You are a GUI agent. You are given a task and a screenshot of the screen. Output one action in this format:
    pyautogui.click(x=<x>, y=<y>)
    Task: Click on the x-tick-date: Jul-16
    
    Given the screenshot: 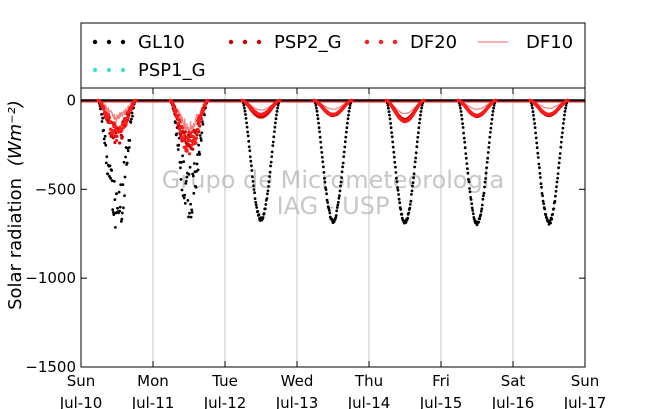 What is the action you would take?
    pyautogui.click(x=513, y=401)
    